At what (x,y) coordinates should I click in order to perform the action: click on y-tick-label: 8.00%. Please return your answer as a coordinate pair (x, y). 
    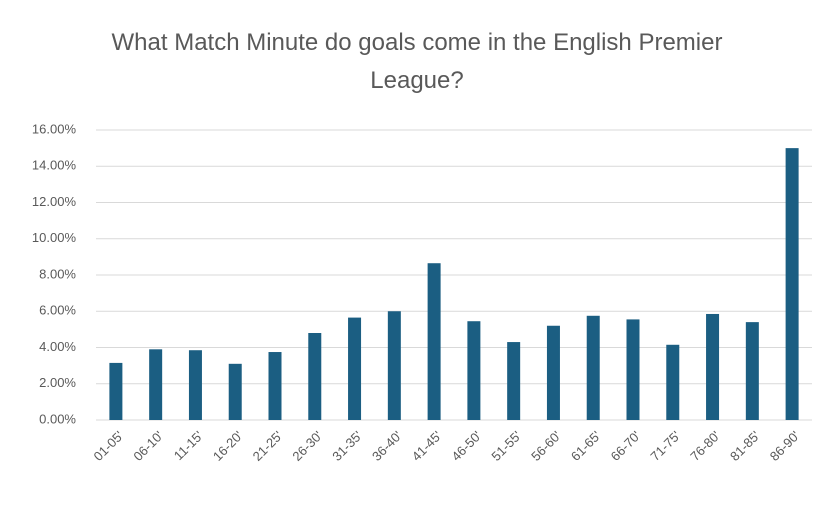
    Looking at the image, I should click on (57, 273).